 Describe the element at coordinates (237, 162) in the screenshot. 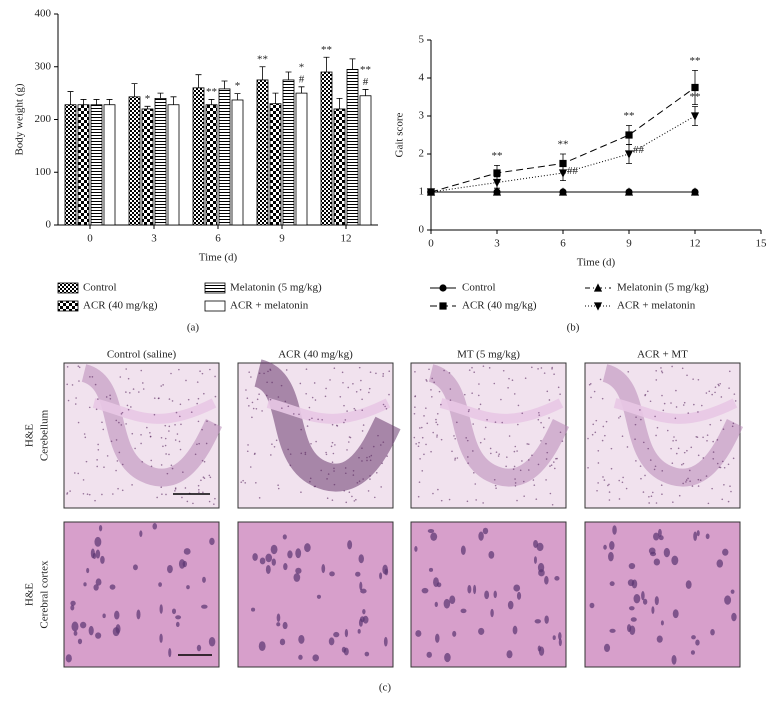

I see `bar` at that location.